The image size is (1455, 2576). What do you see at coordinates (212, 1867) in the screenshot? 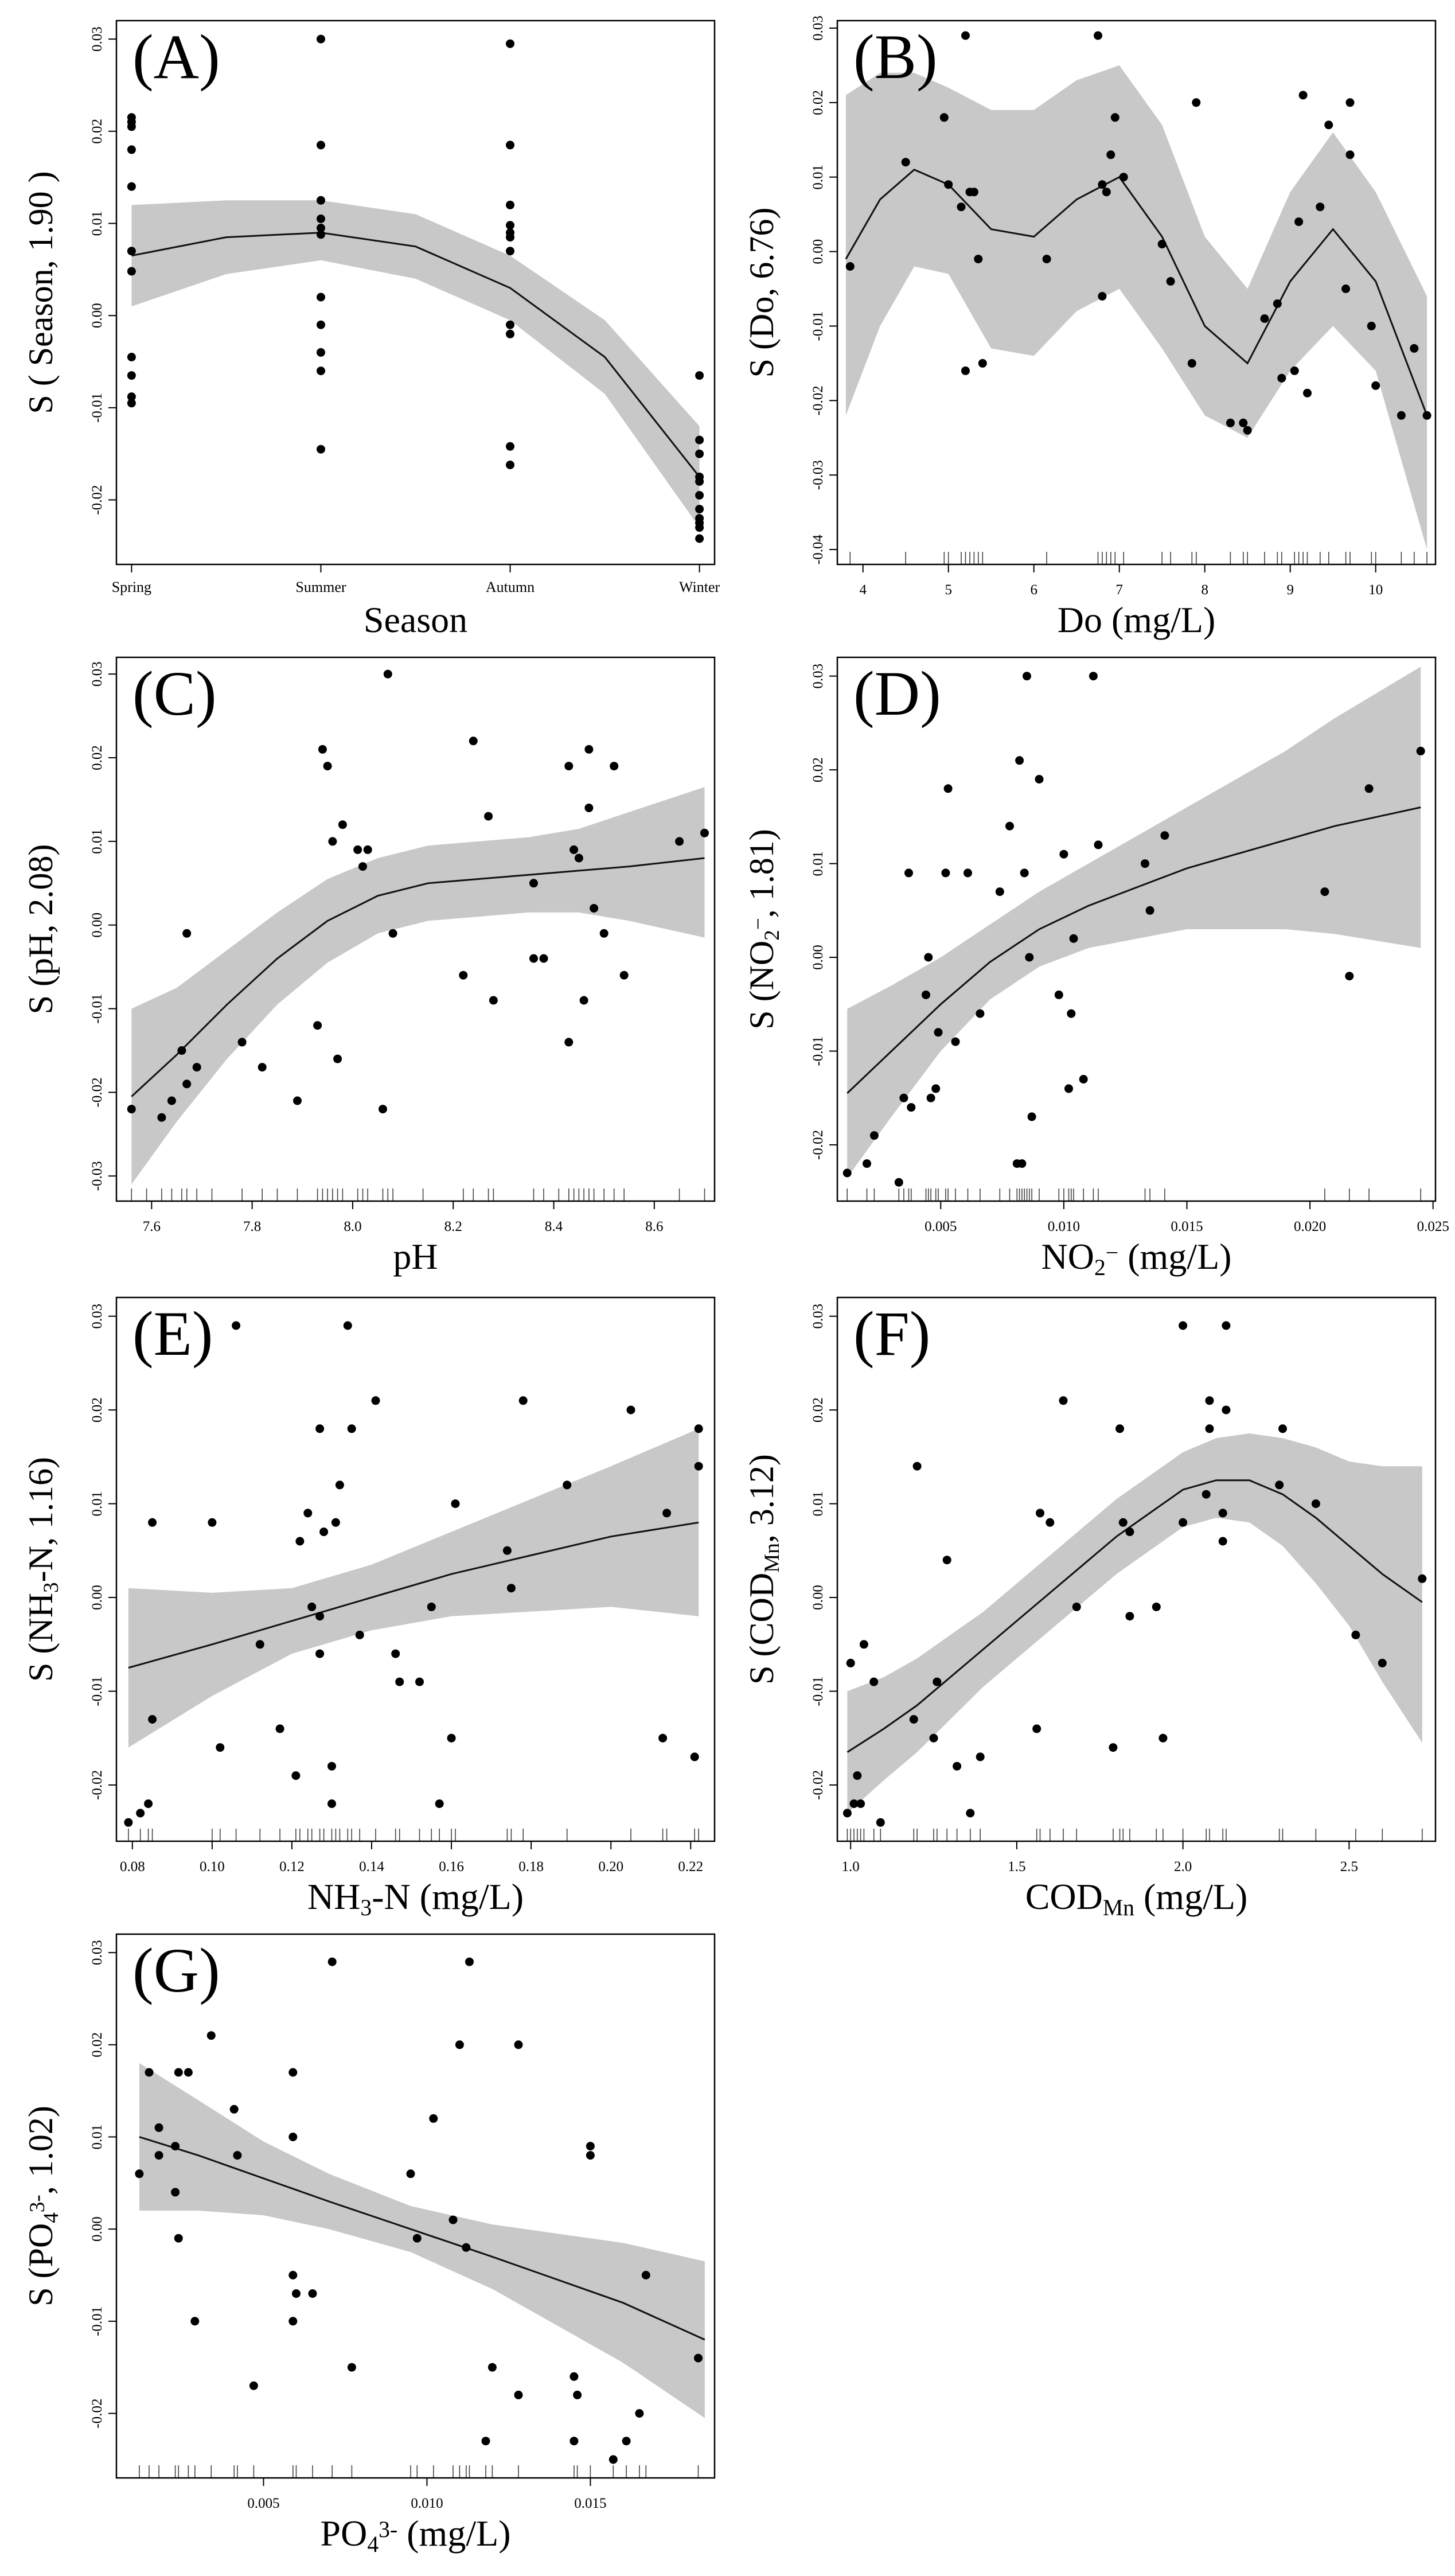
I see `x-tick-label: 0.10` at bounding box center [212, 1867].